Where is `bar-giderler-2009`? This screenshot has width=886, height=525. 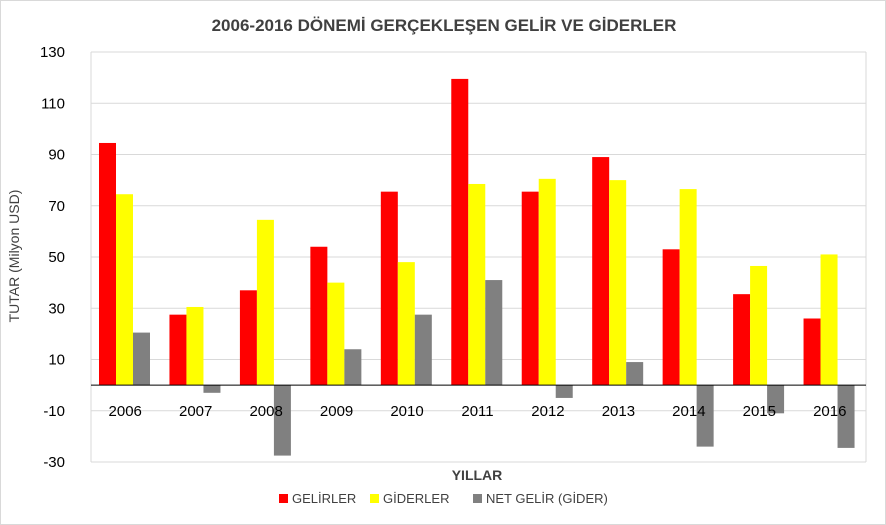
bar-giderler-2009 is located at coordinates (336, 334).